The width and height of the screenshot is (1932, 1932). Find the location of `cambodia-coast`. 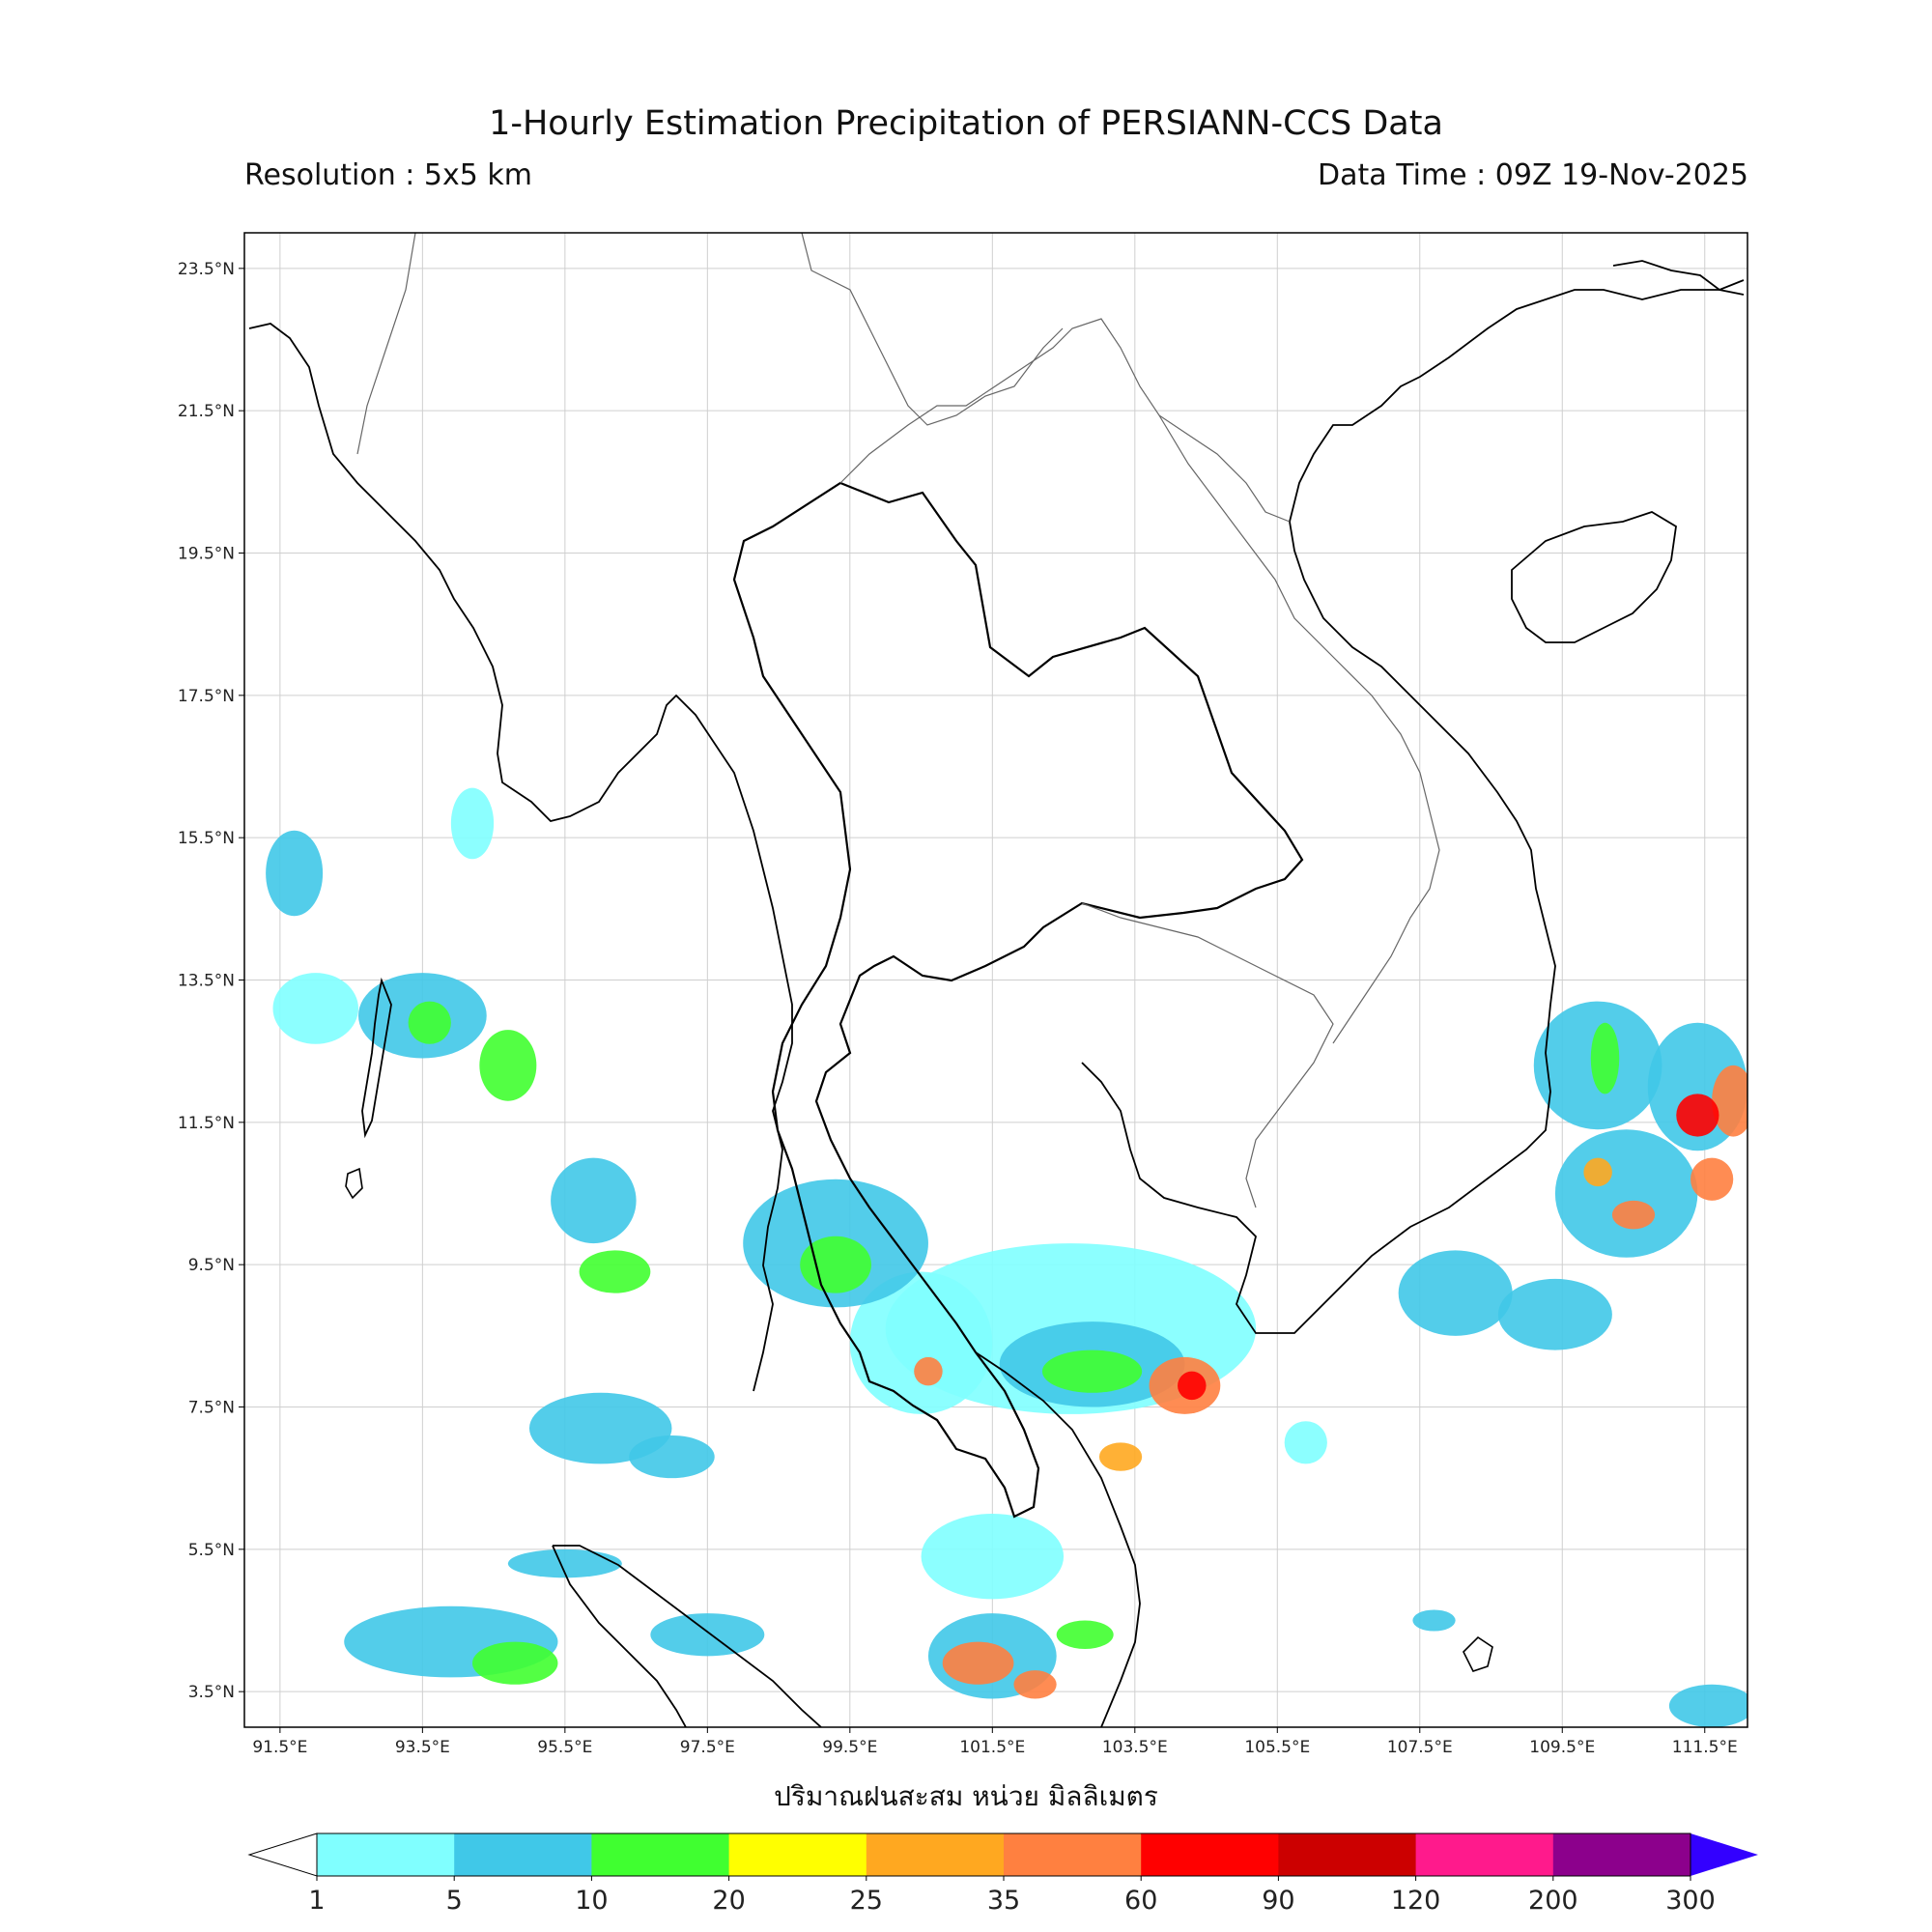

cambodia-coast is located at coordinates (1318, 927).